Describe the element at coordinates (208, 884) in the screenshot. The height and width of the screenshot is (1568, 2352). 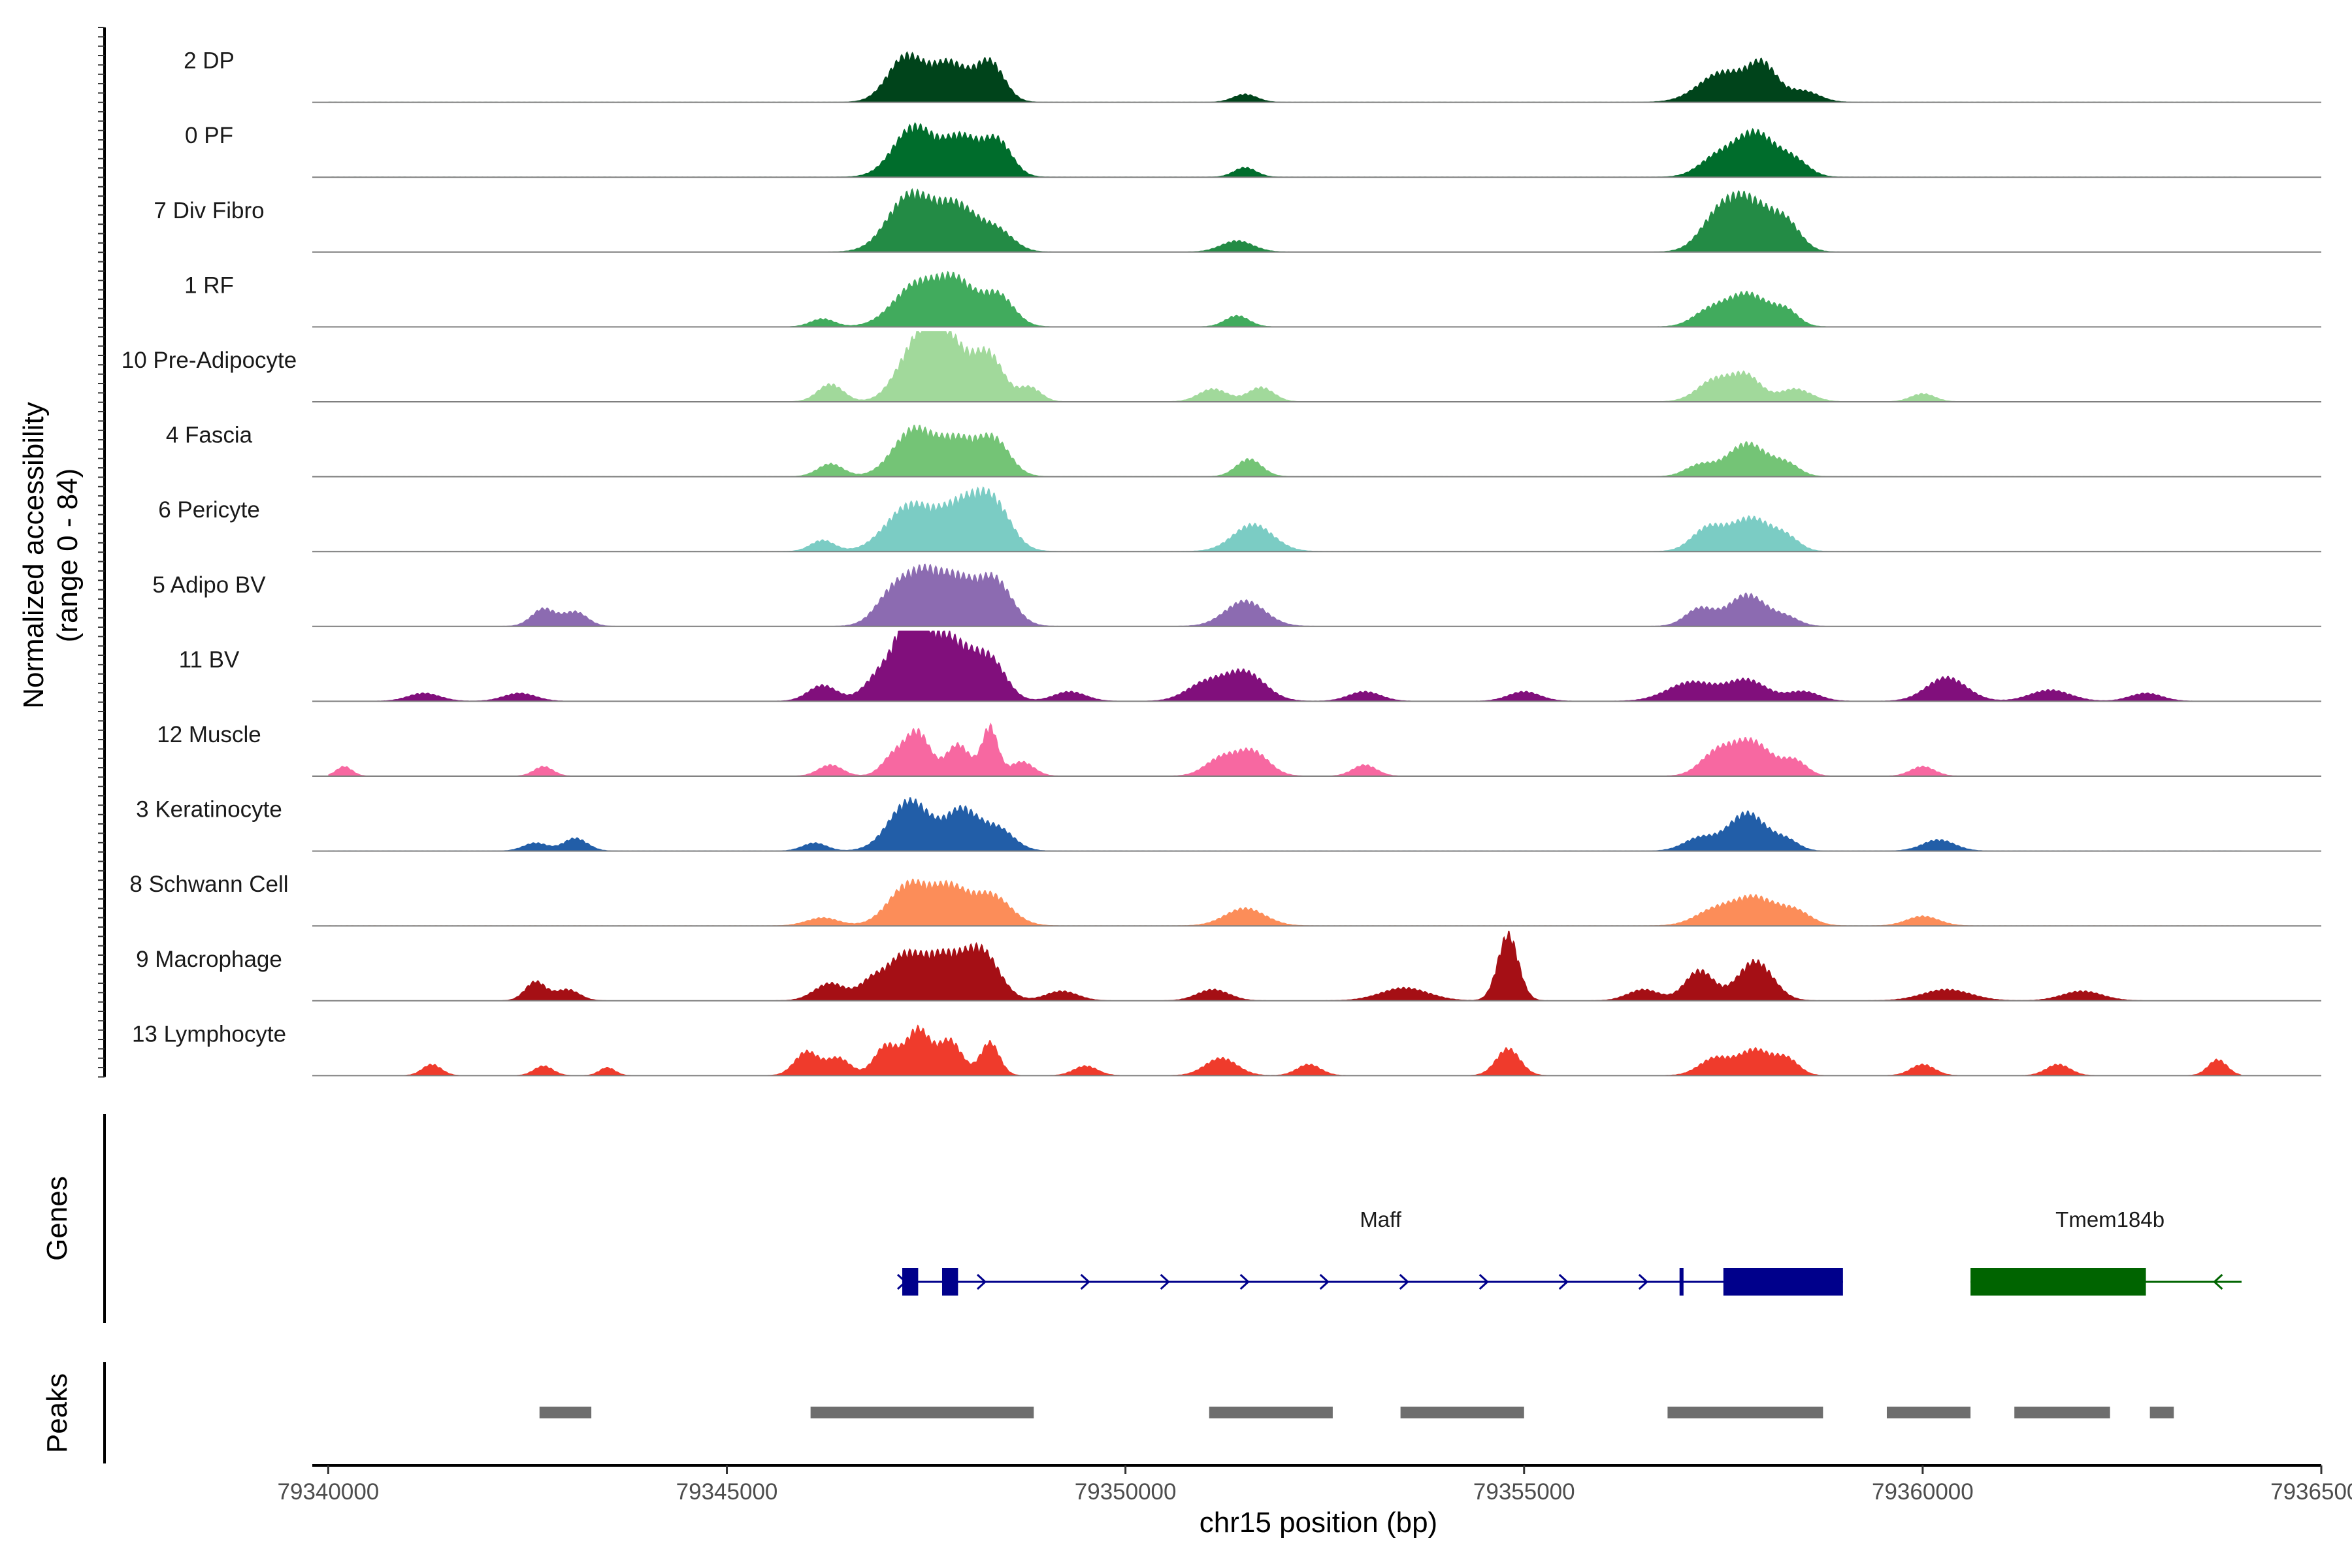
I see `track-label: 8 Schwann Cell` at that location.